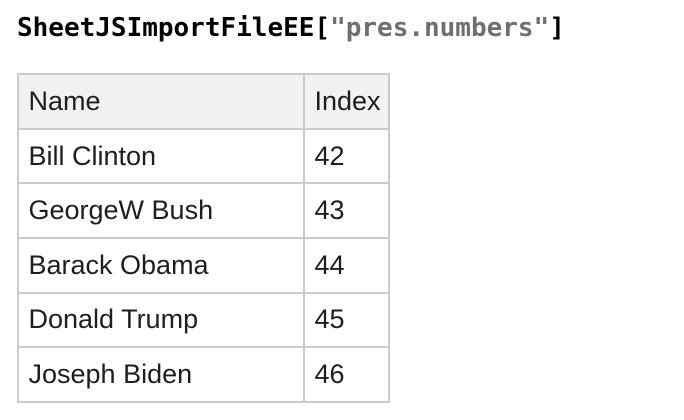  What do you see at coordinates (557, 28) in the screenshot?
I see `heading-bracket-close: ]` at bounding box center [557, 28].